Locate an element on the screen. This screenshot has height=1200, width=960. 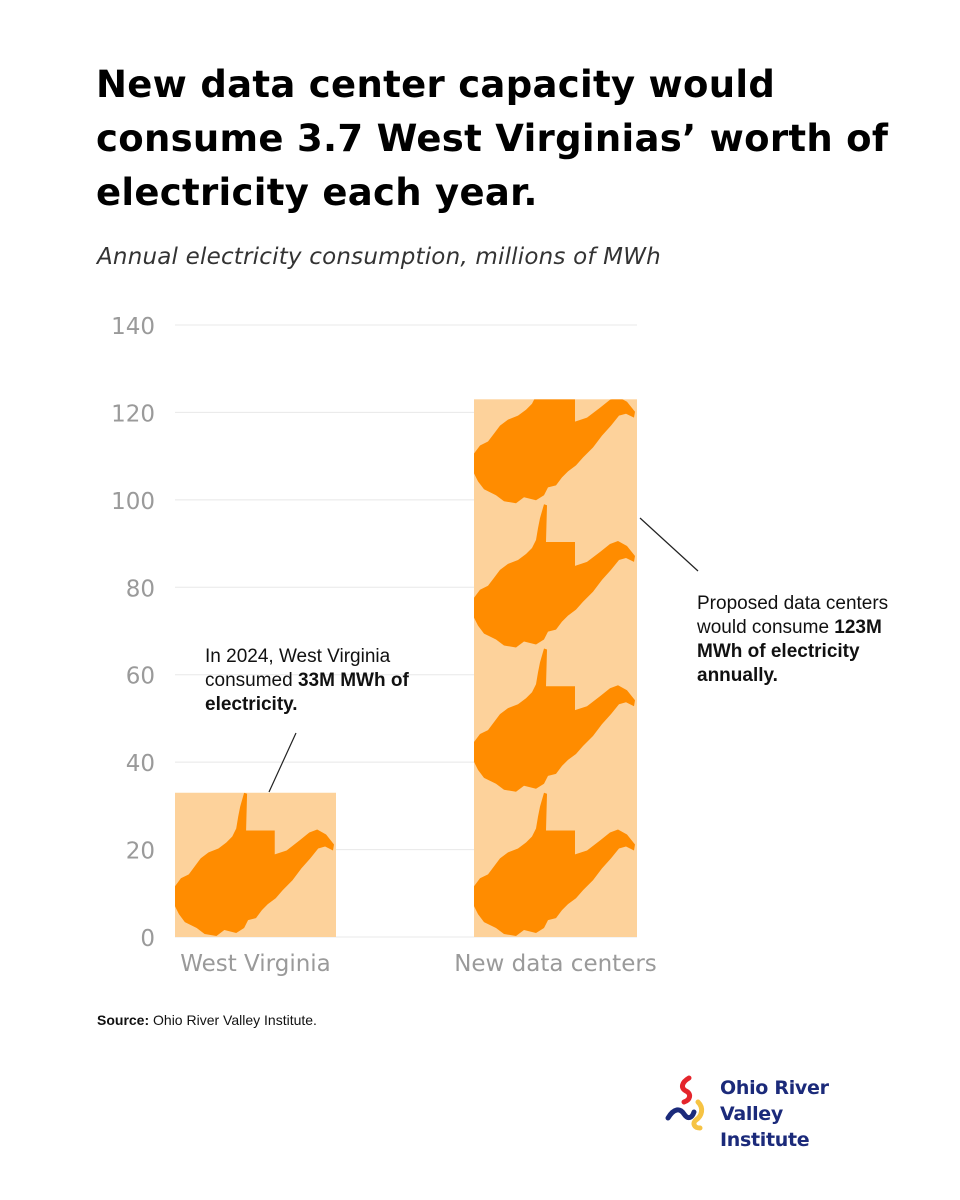
source-note: Source: Ohio River Valley Institute. is located at coordinates (207, 1020).